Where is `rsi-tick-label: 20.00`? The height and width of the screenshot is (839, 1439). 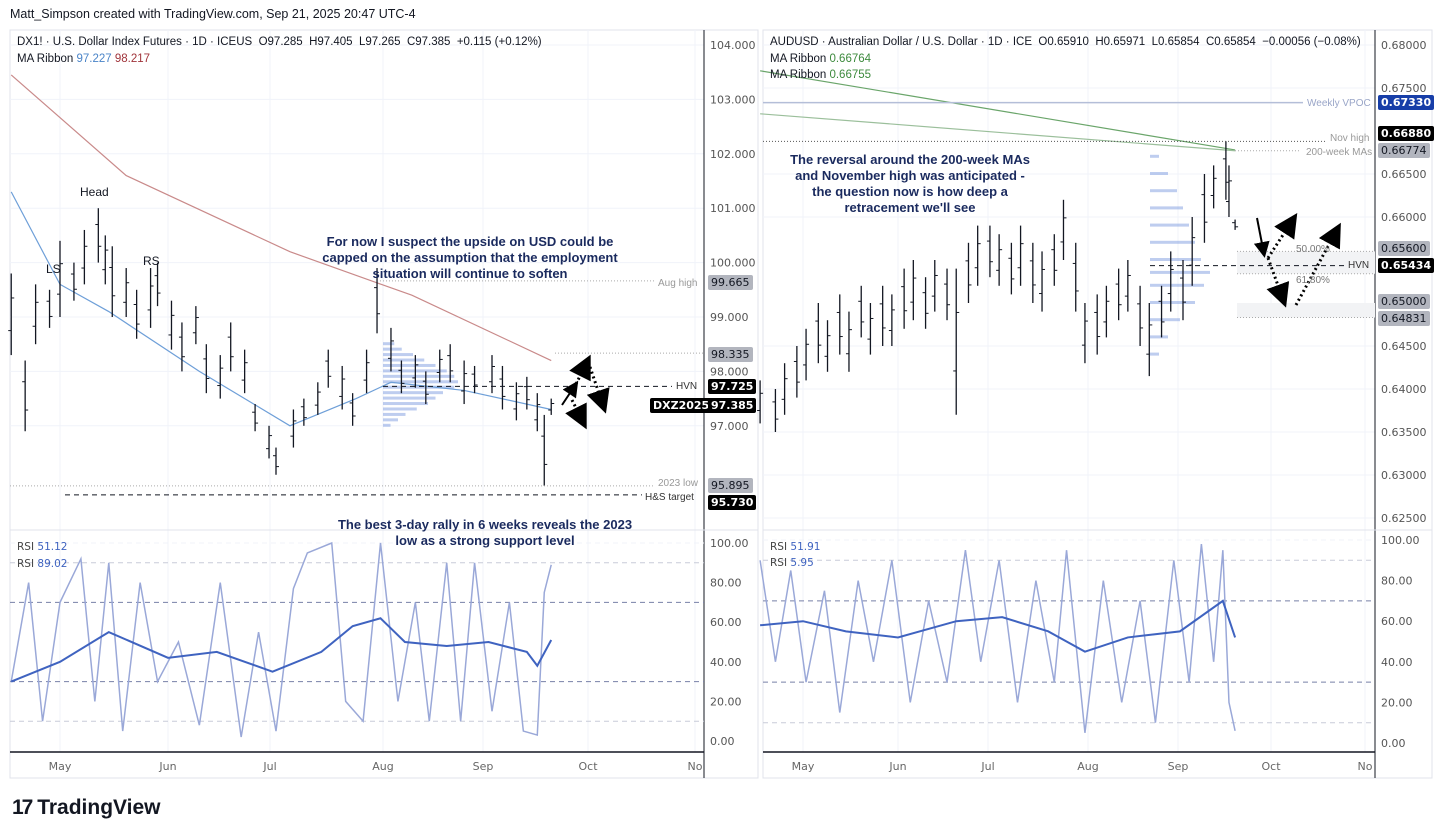
rsi-tick-label: 20.00 is located at coordinates (1397, 702).